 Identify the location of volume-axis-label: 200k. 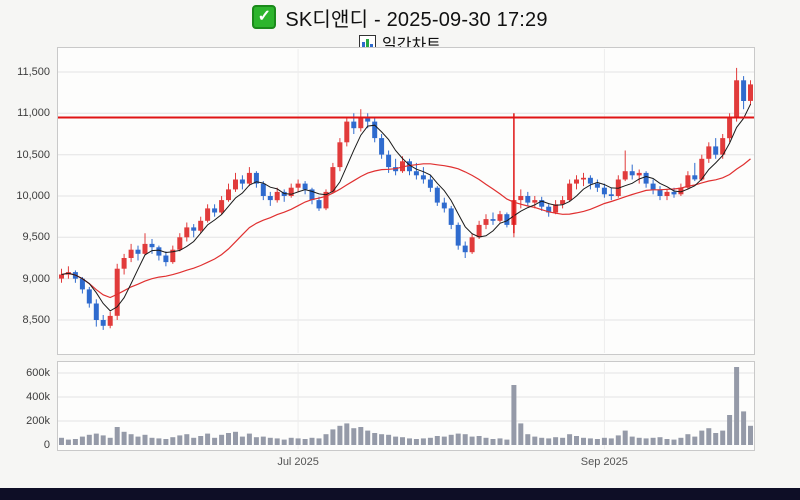
(38, 421).